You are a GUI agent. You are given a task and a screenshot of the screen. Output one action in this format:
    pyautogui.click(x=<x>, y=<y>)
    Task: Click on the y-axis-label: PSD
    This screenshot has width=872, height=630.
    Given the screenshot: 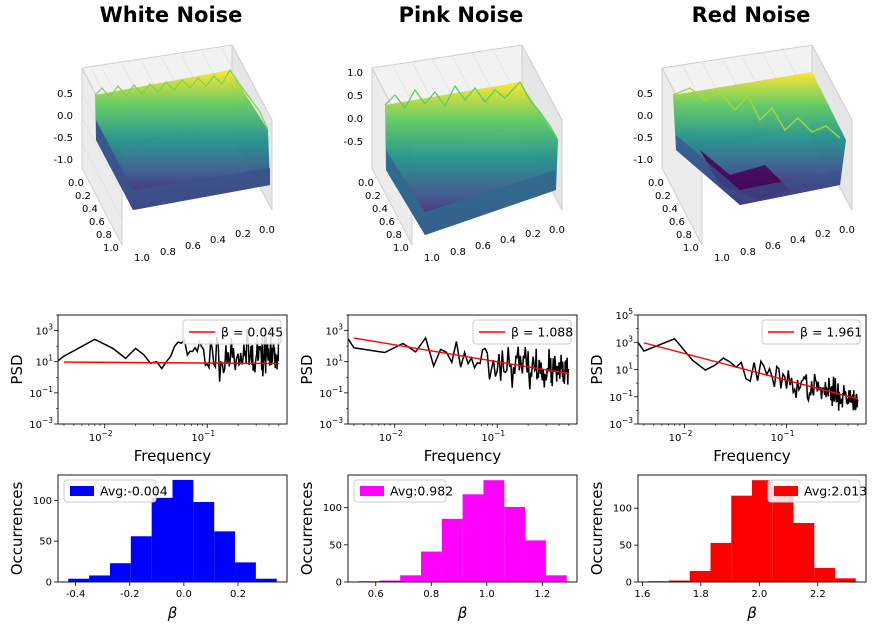 What is the action you would take?
    pyautogui.click(x=307, y=369)
    